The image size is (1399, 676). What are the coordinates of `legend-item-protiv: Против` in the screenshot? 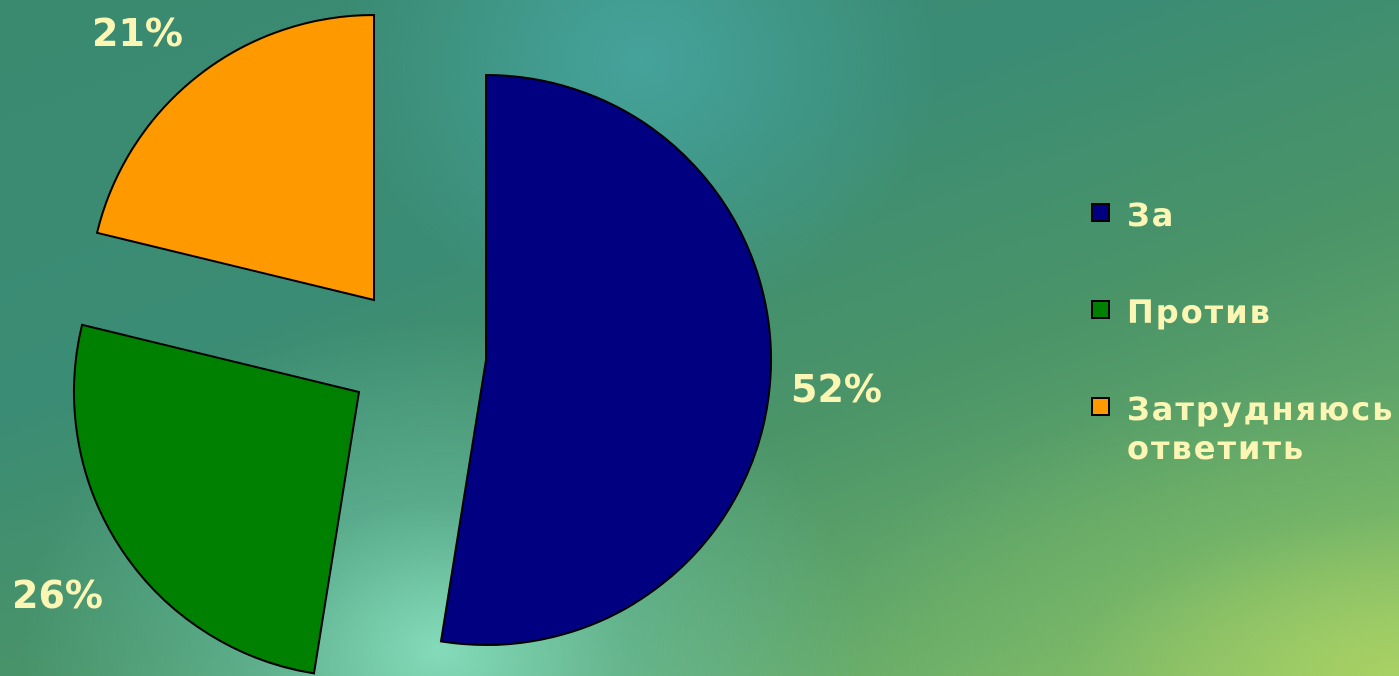 It's located at (1245, 312).